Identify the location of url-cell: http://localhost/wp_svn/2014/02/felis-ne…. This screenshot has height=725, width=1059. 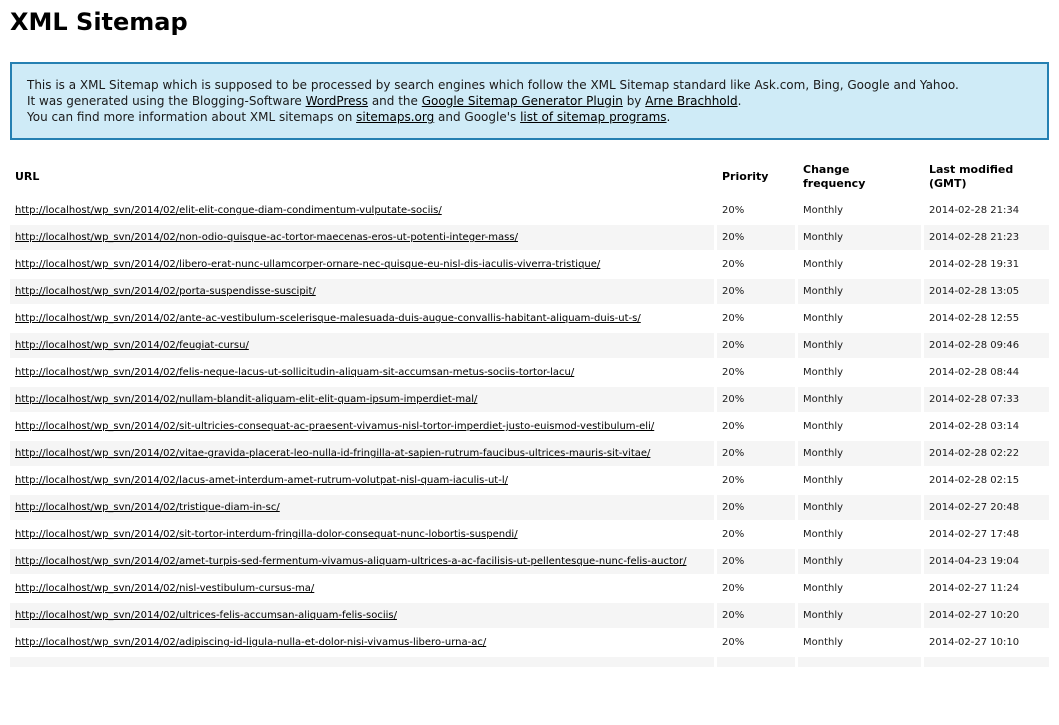
(362, 372).